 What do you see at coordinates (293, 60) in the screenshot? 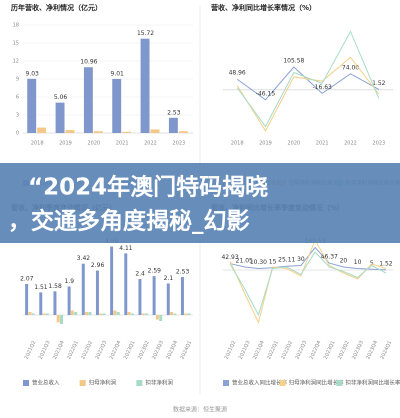
I see `data-label: 105.58` at bounding box center [293, 60].